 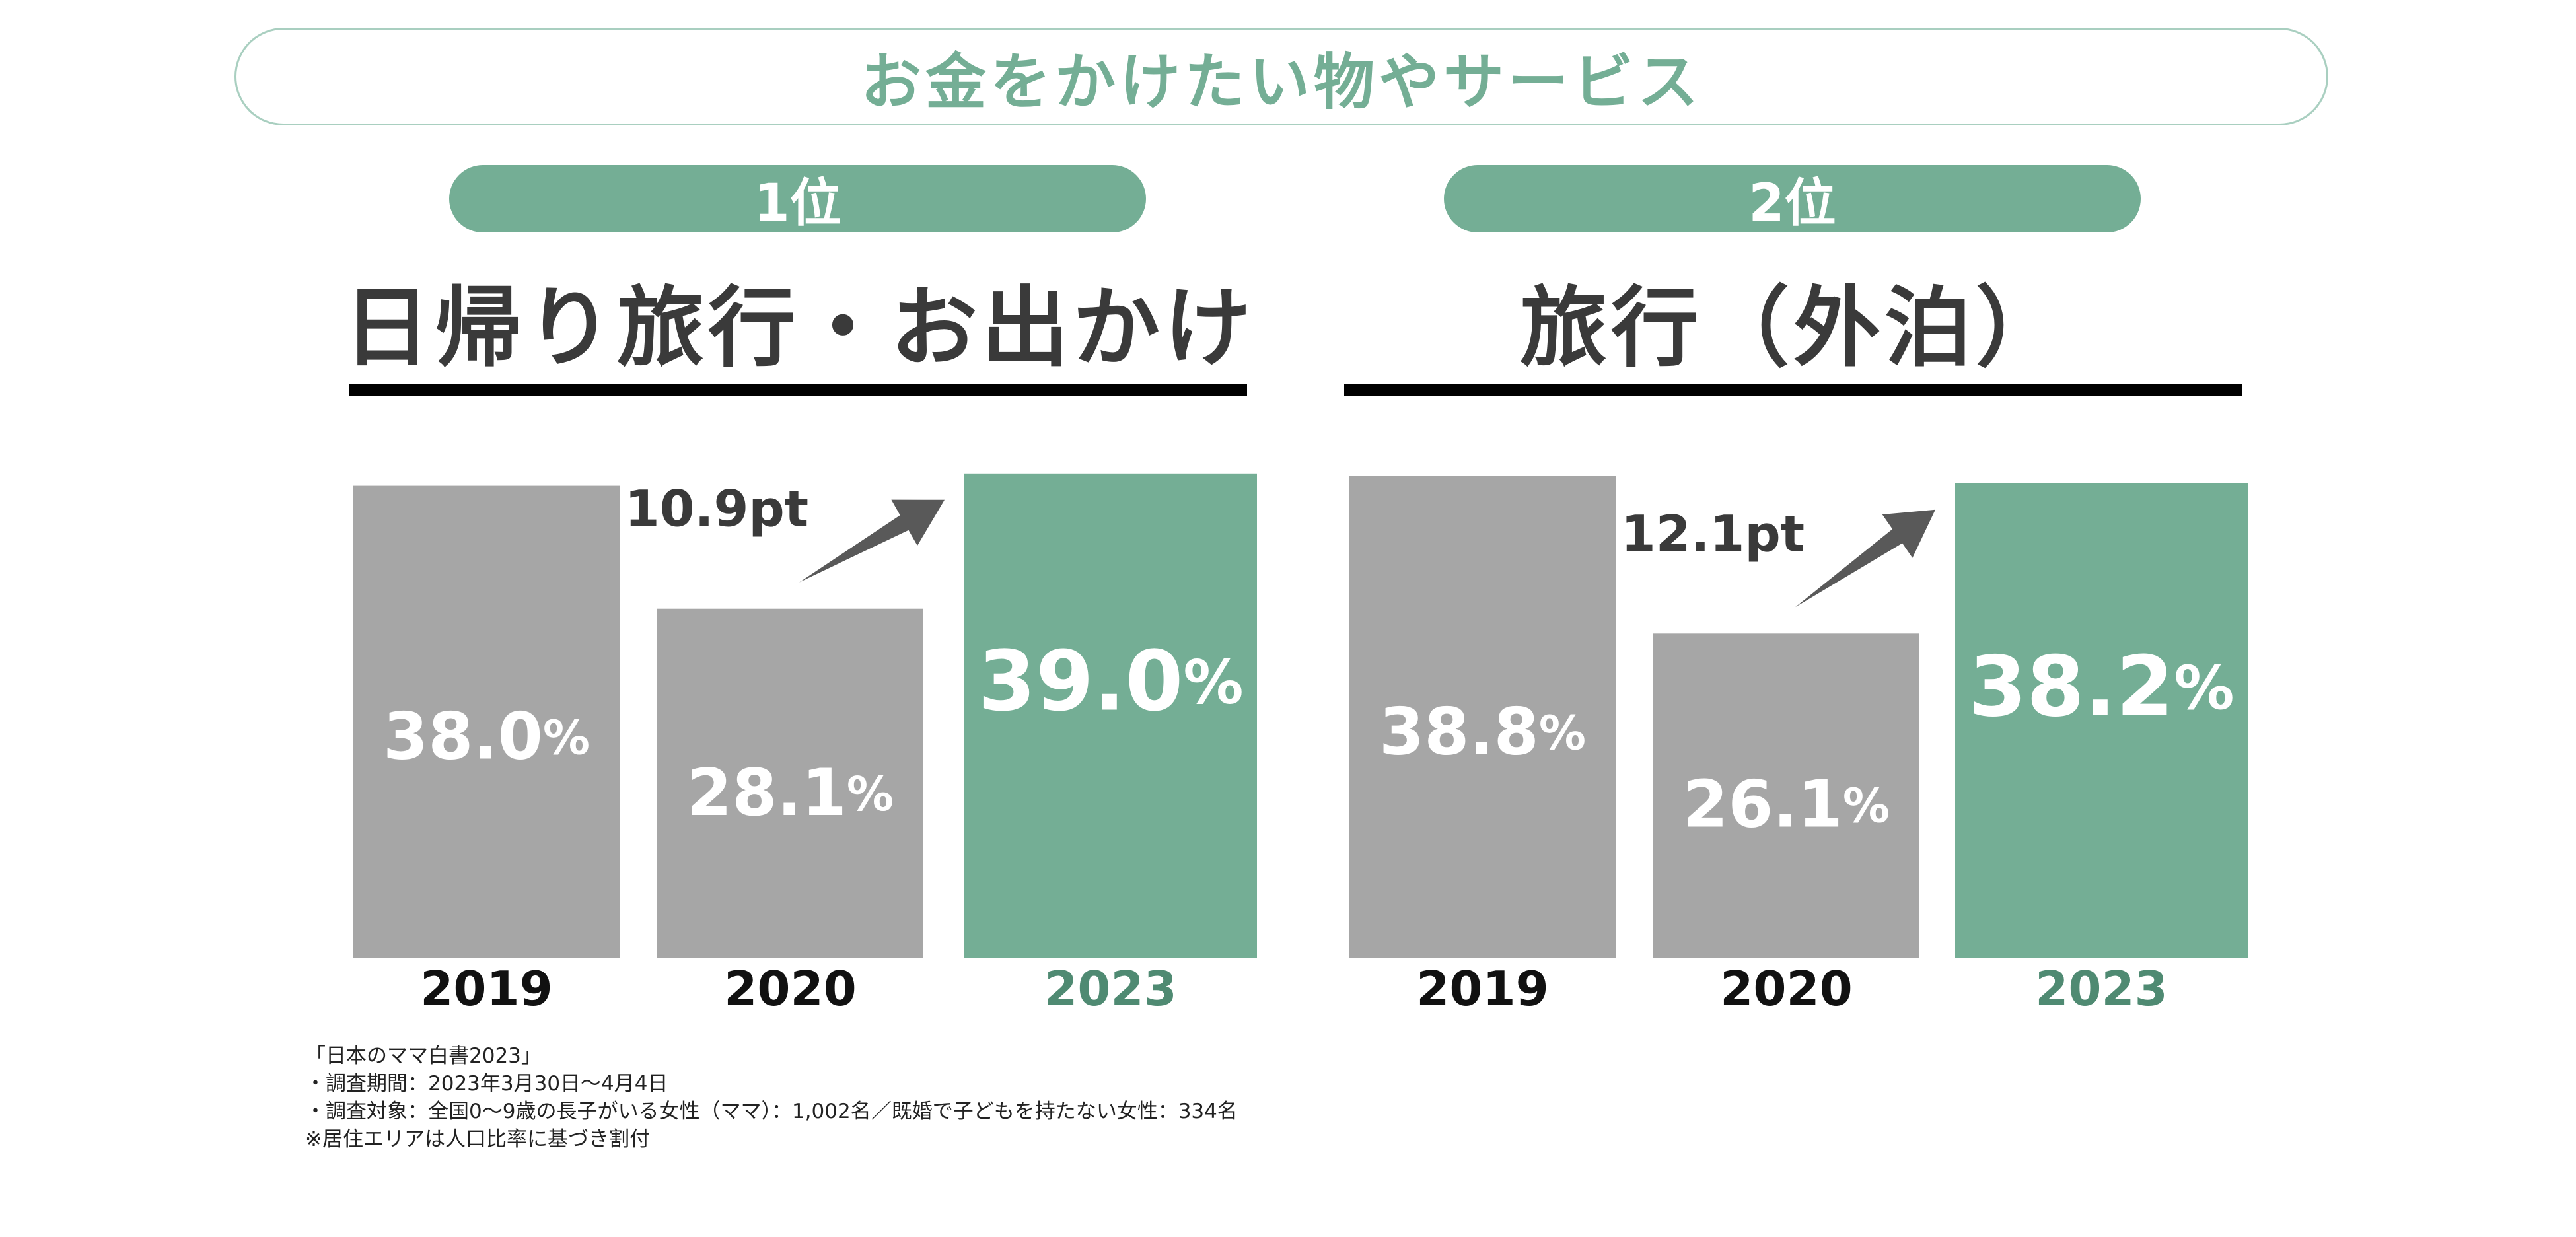 I want to click on chart-title-1: 日帰り旅行・お出かけ, so click(x=799, y=328).